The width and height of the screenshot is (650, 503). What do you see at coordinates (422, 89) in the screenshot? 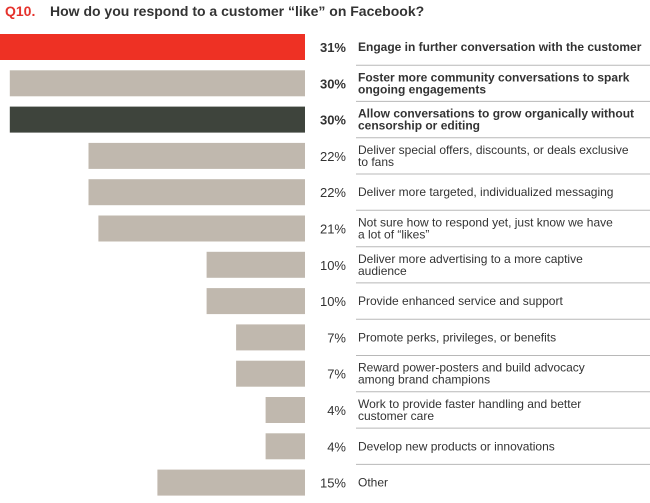
I see `category-label-2-line-2: ongoing engagements` at bounding box center [422, 89].